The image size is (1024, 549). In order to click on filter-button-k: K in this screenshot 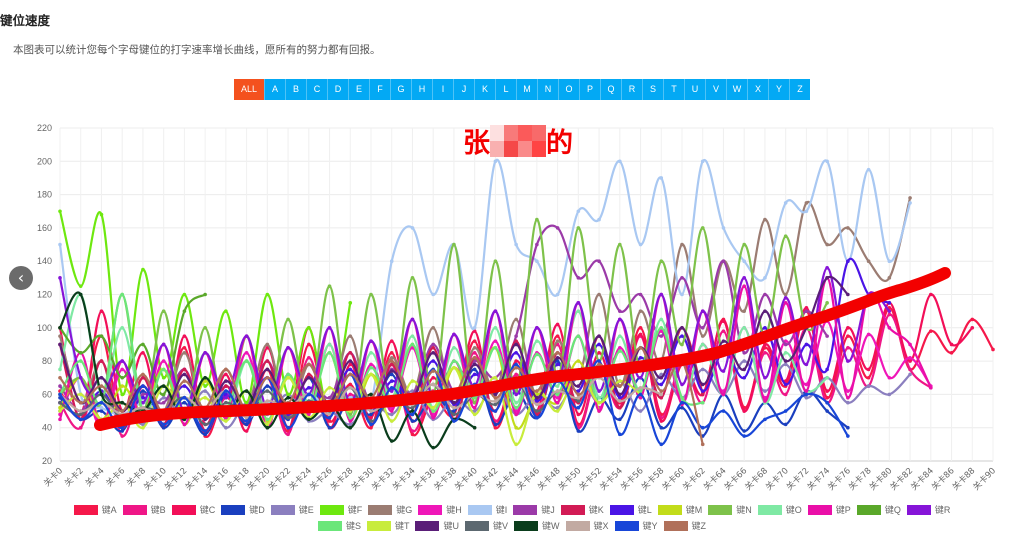, I will do `click(484, 89)`.